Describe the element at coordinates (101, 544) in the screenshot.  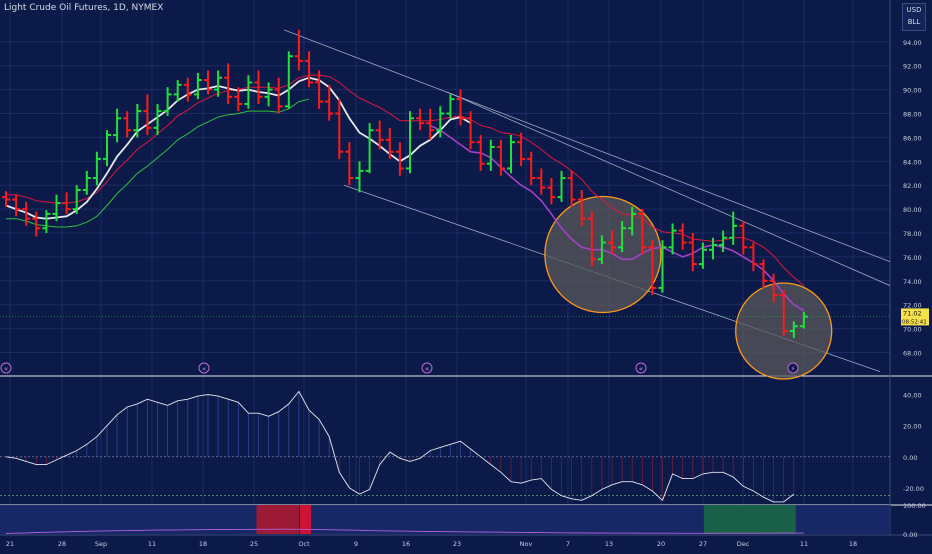
I see `time-tick-label: Sep` at that location.